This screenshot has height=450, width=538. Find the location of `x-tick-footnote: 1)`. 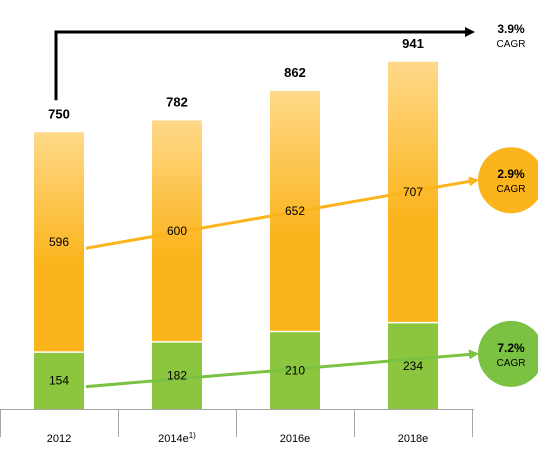

x-tick-footnote: 1) is located at coordinates (192, 435).